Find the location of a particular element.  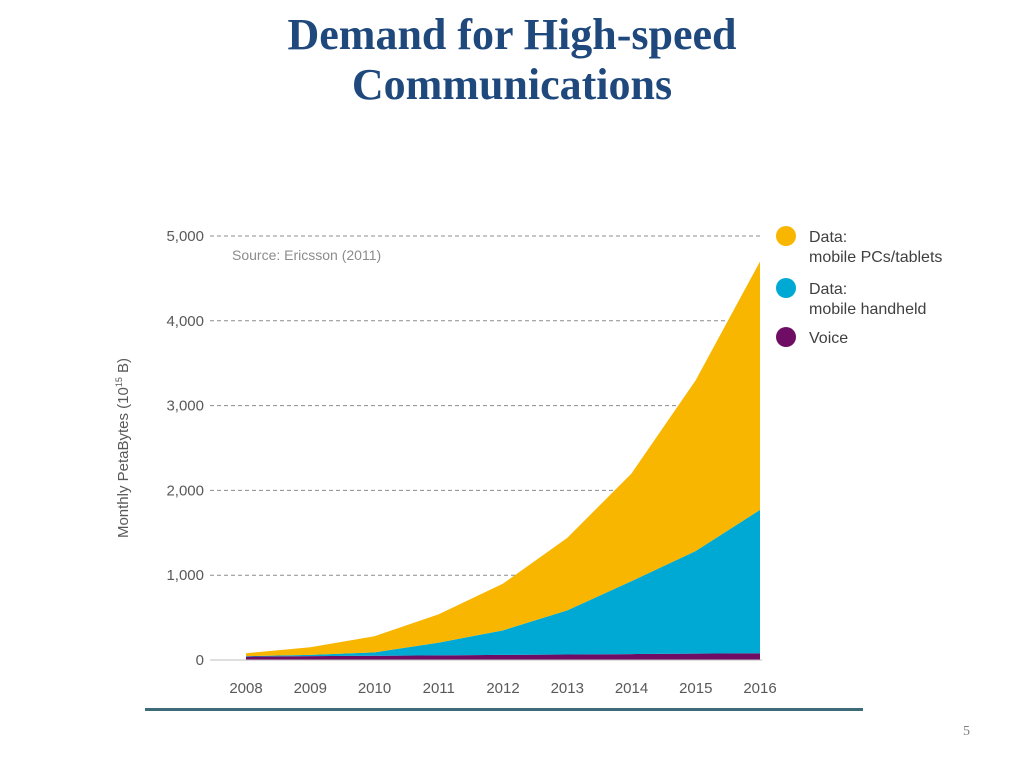

x-tick-label: 2008 is located at coordinates (245, 688).